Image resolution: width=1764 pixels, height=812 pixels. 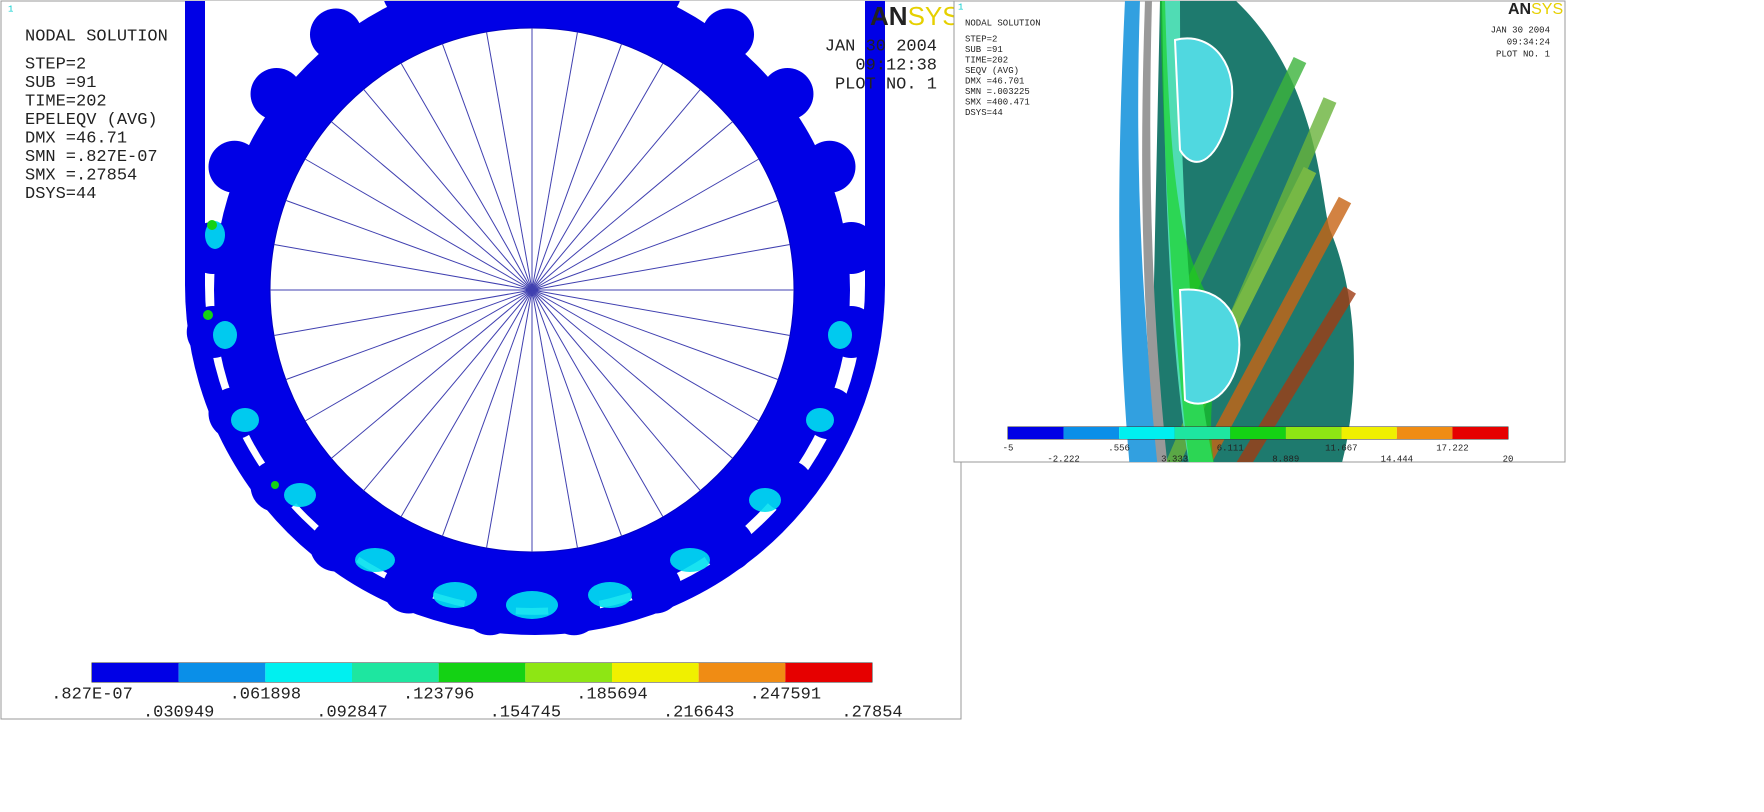 I want to click on colorbar-label: -5, so click(x=1008, y=449).